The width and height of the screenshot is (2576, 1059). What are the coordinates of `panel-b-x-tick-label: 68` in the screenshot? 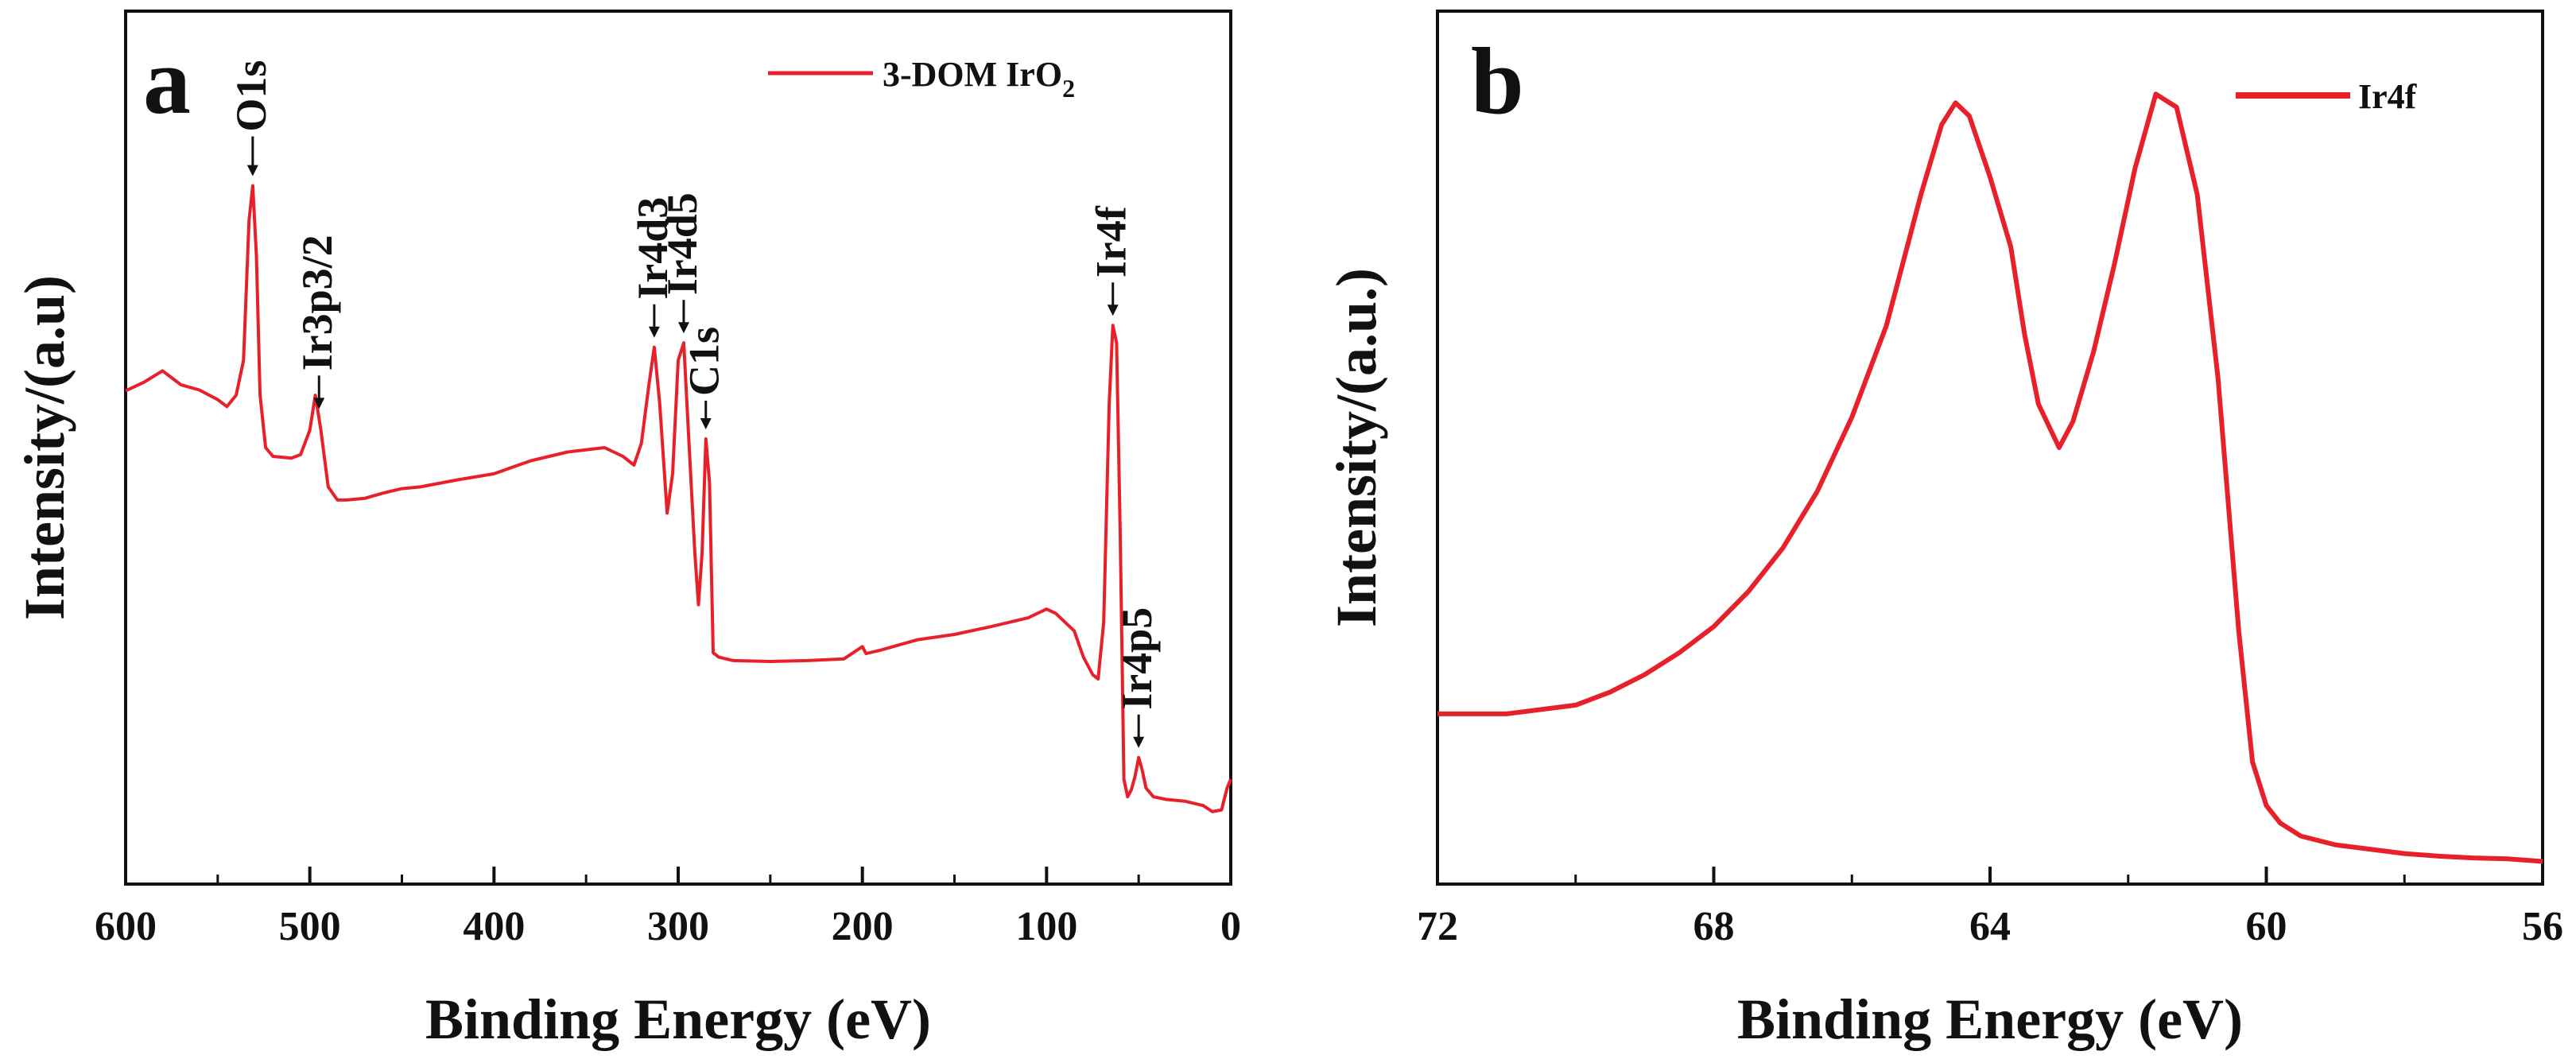 It's located at (1714, 926).